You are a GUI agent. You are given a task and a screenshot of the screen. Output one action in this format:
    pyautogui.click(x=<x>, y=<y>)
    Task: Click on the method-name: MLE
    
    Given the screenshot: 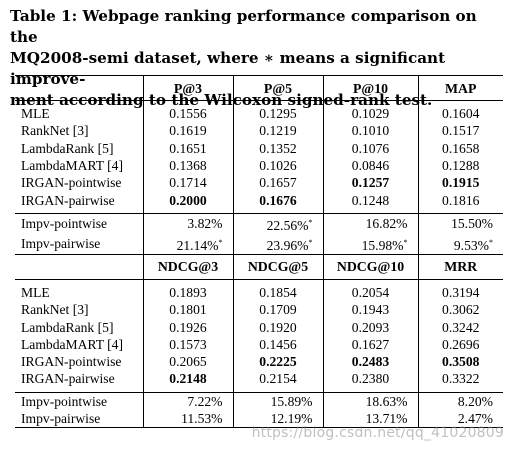 What is the action you would take?
    pyautogui.click(x=35, y=114)
    